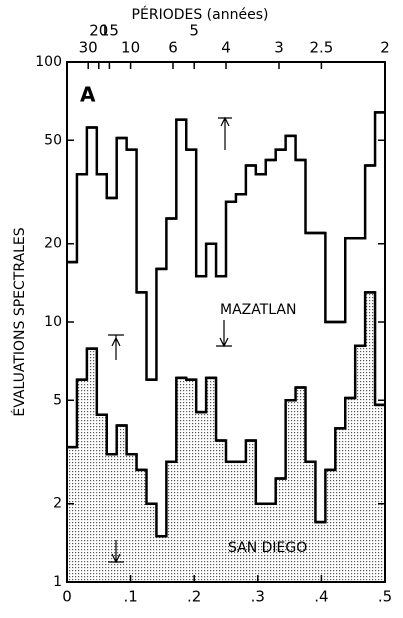 This screenshot has height=618, width=403. Describe the element at coordinates (48, 62) in the screenshot. I see `y-tick-label: 100` at that location.